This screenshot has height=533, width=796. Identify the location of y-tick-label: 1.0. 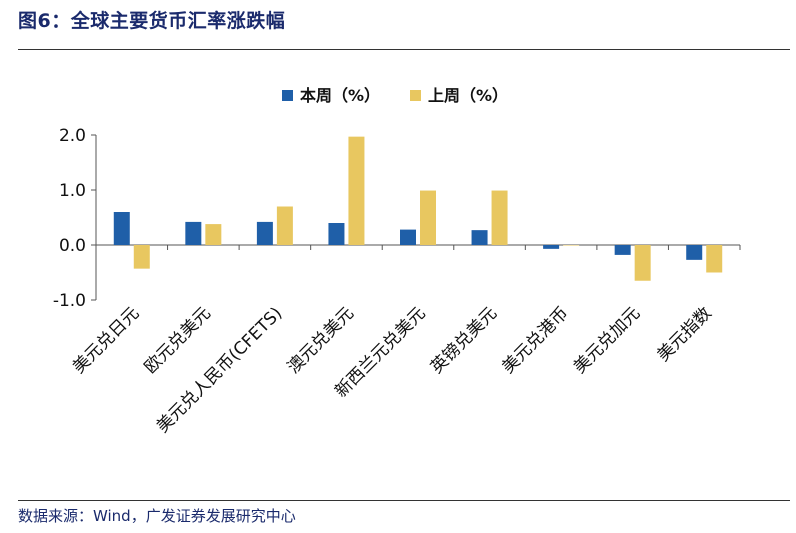
(72, 191).